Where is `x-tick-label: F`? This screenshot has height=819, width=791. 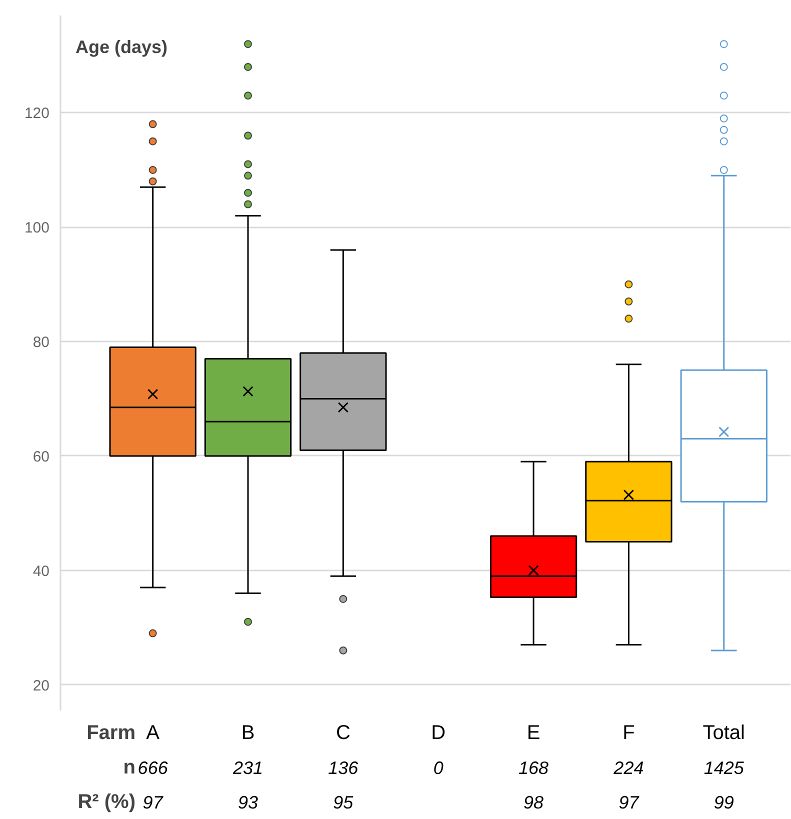
x-tick-label: F is located at coordinates (628, 733).